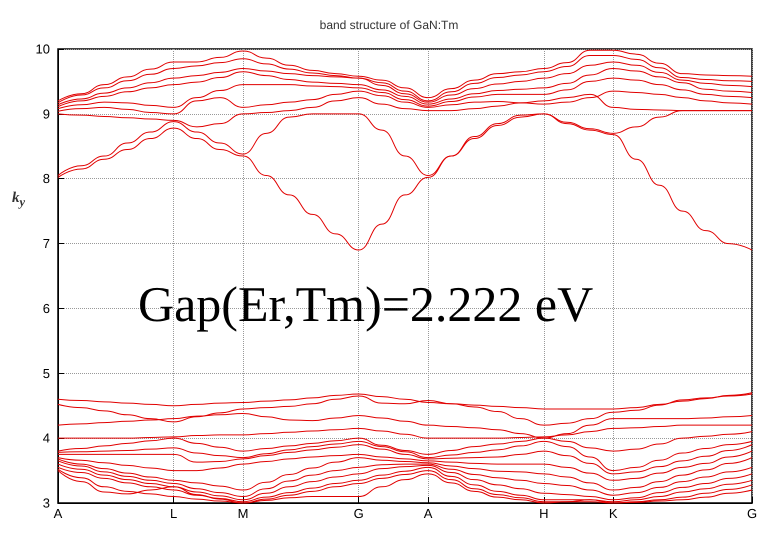 The height and width of the screenshot is (533, 778). Describe the element at coordinates (43, 49) in the screenshot. I see `y-tick-label: 10` at that location.